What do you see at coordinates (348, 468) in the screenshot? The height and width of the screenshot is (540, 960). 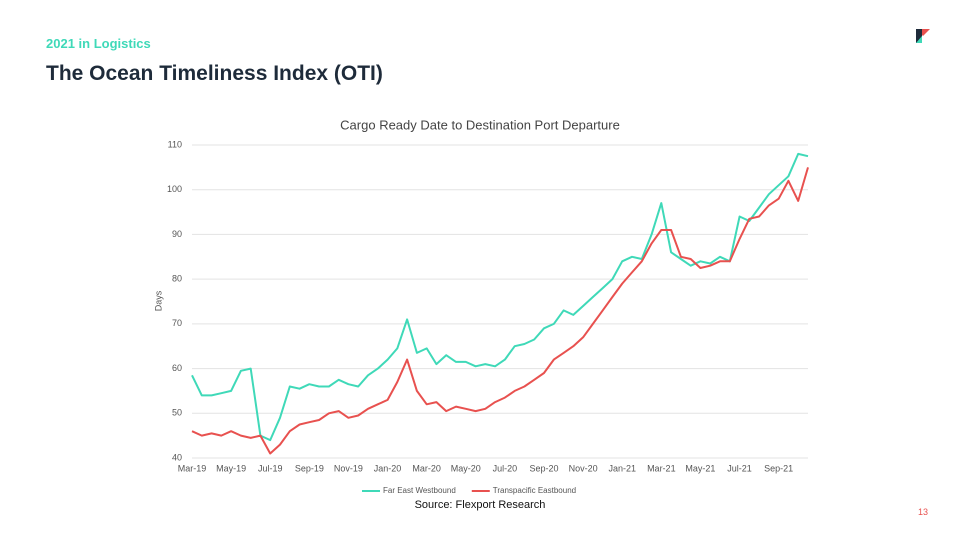 I see `x-tick-label: Nov-19` at bounding box center [348, 468].